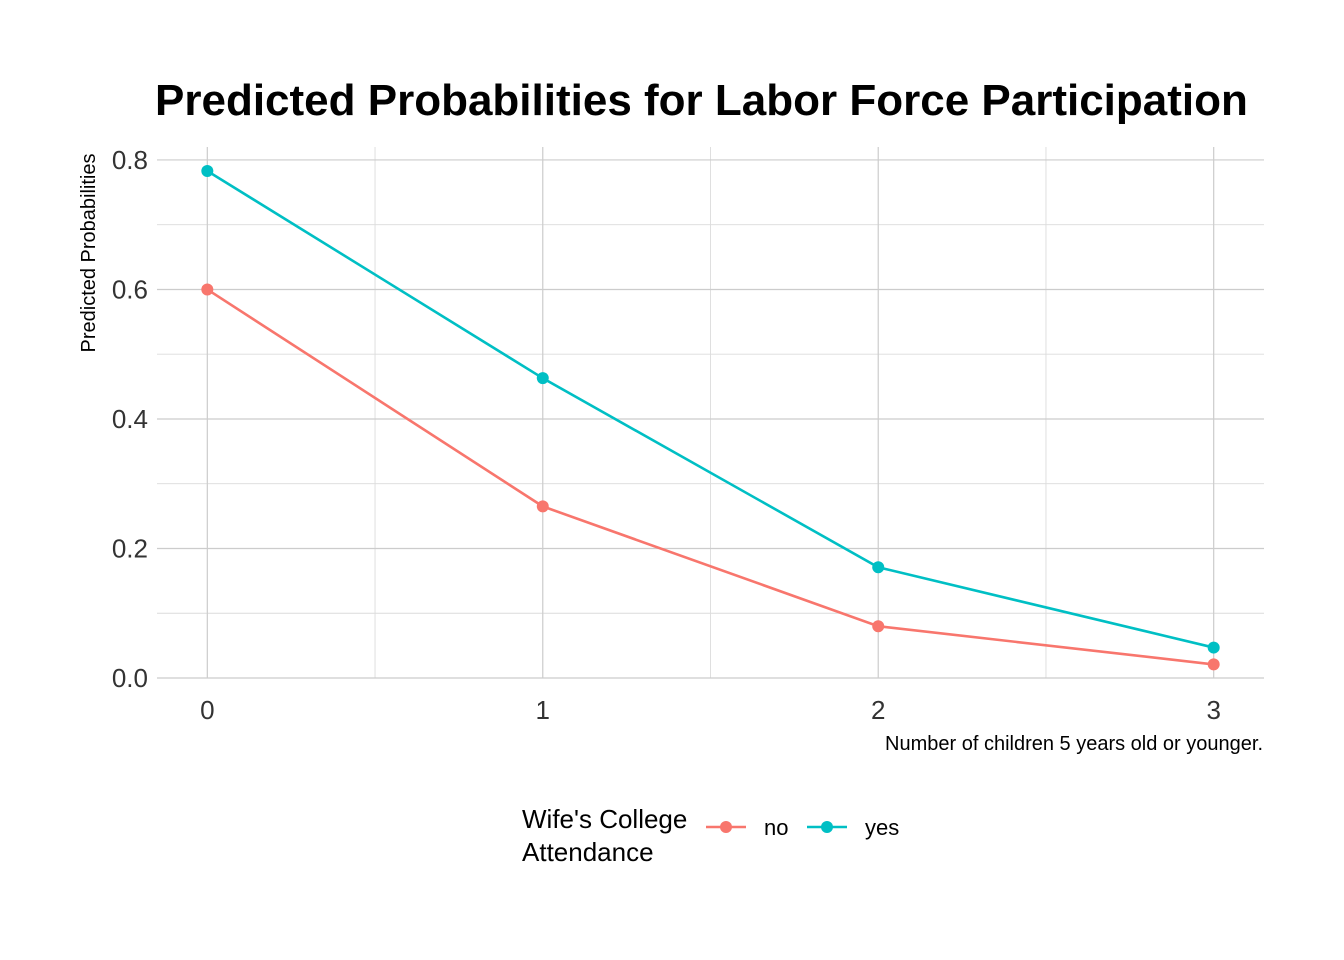 The height and width of the screenshot is (960, 1344). What do you see at coordinates (710, 710) in the screenshot?
I see `x-axis-ticks: 0 1 2 3` at bounding box center [710, 710].